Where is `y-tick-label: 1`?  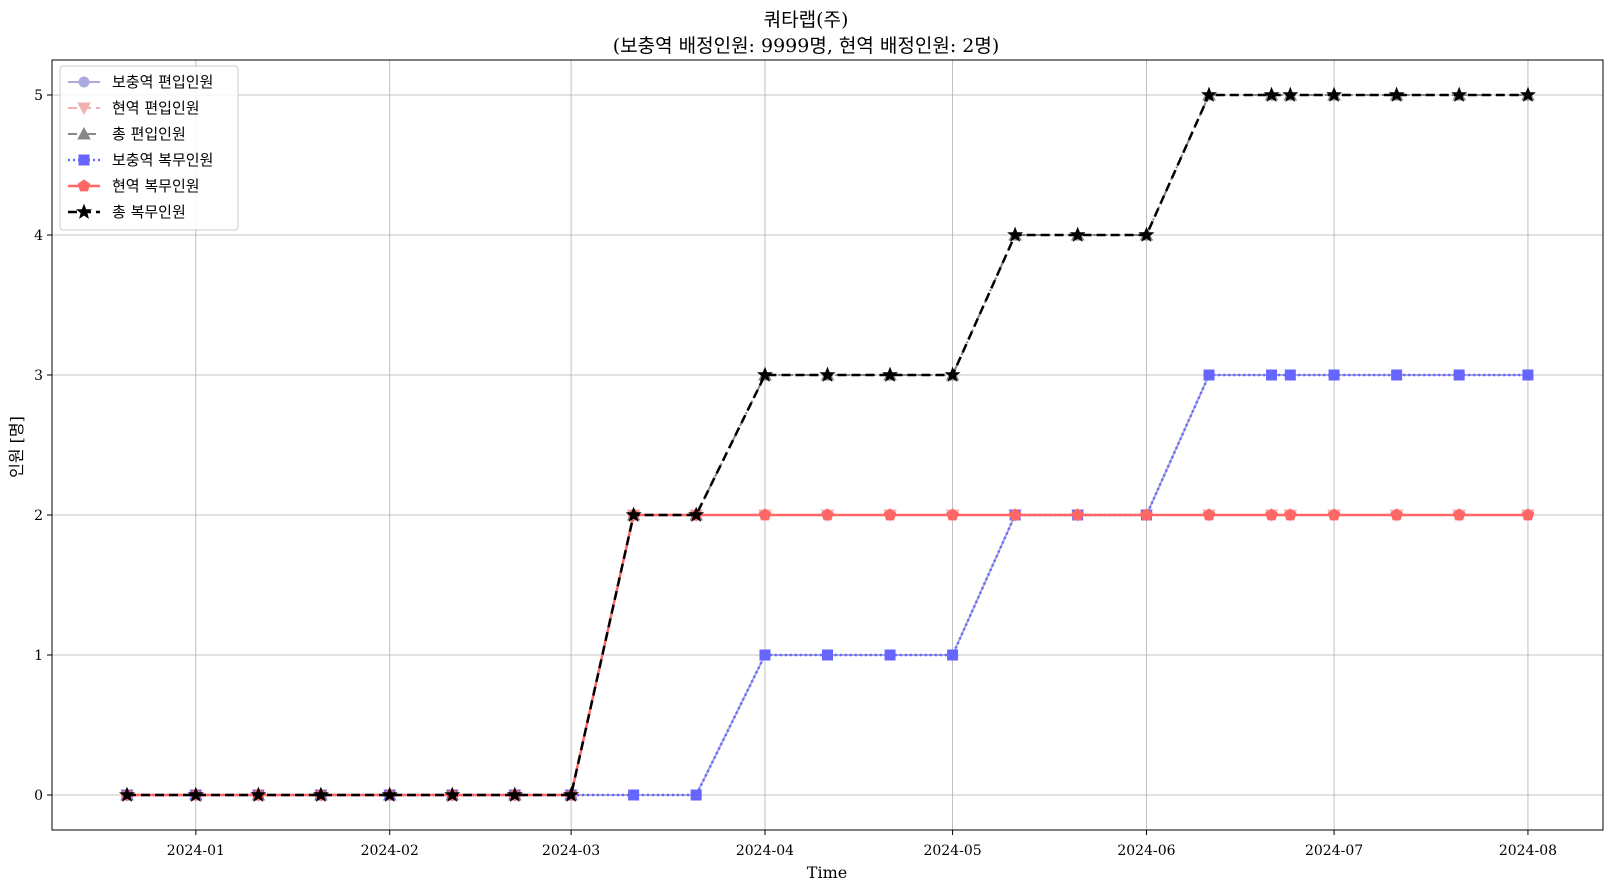 y-tick-label: 1 is located at coordinates (38, 656).